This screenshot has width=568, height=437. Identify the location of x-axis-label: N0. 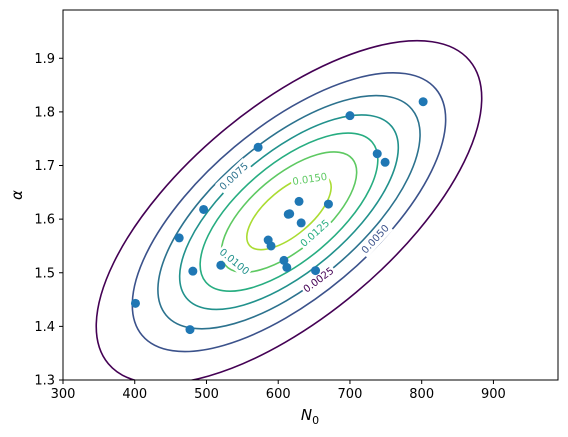
(310, 416).